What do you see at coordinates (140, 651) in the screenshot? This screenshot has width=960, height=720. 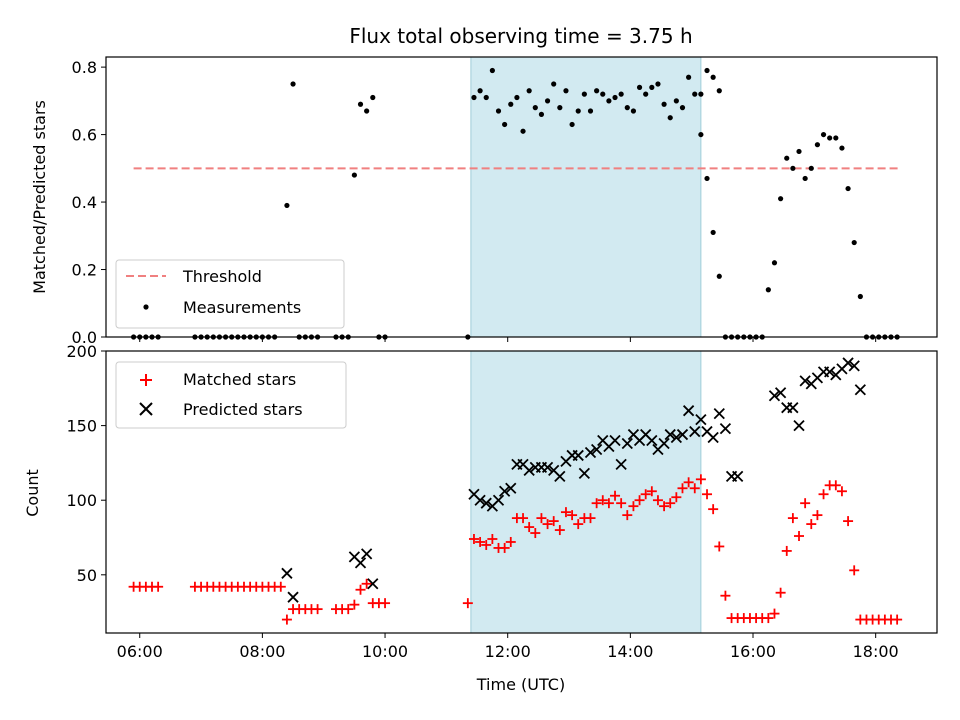 I see `x-tick-label: 06:00` at bounding box center [140, 651].